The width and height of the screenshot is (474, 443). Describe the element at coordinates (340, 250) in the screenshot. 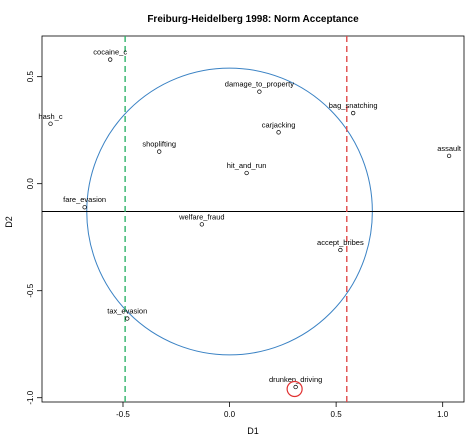

I see `data-point-accept-bribes` at that location.